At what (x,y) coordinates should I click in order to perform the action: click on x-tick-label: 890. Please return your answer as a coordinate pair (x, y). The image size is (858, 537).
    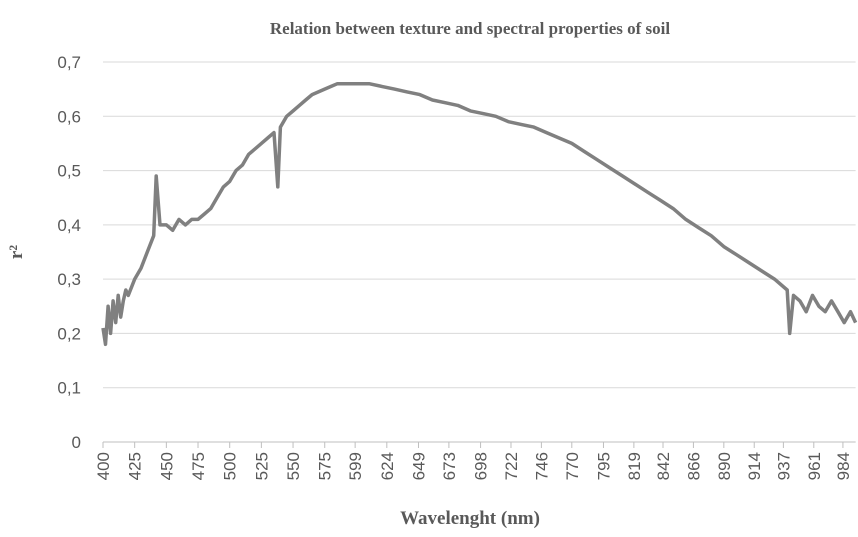
    Looking at the image, I should click on (724, 466).